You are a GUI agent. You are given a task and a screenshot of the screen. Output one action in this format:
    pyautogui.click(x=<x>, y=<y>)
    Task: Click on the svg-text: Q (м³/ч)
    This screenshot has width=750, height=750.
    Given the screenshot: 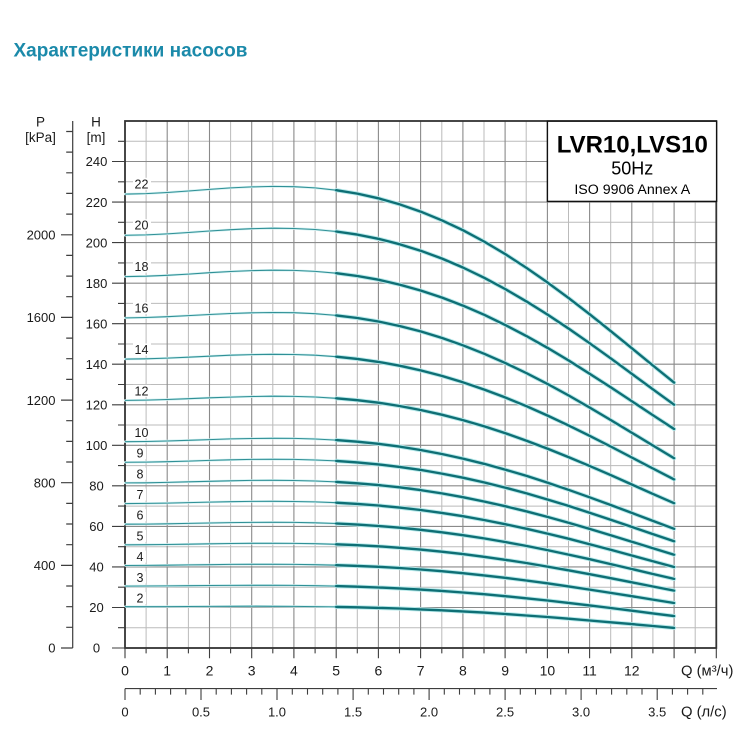 What is the action you would take?
    pyautogui.click(x=707, y=672)
    